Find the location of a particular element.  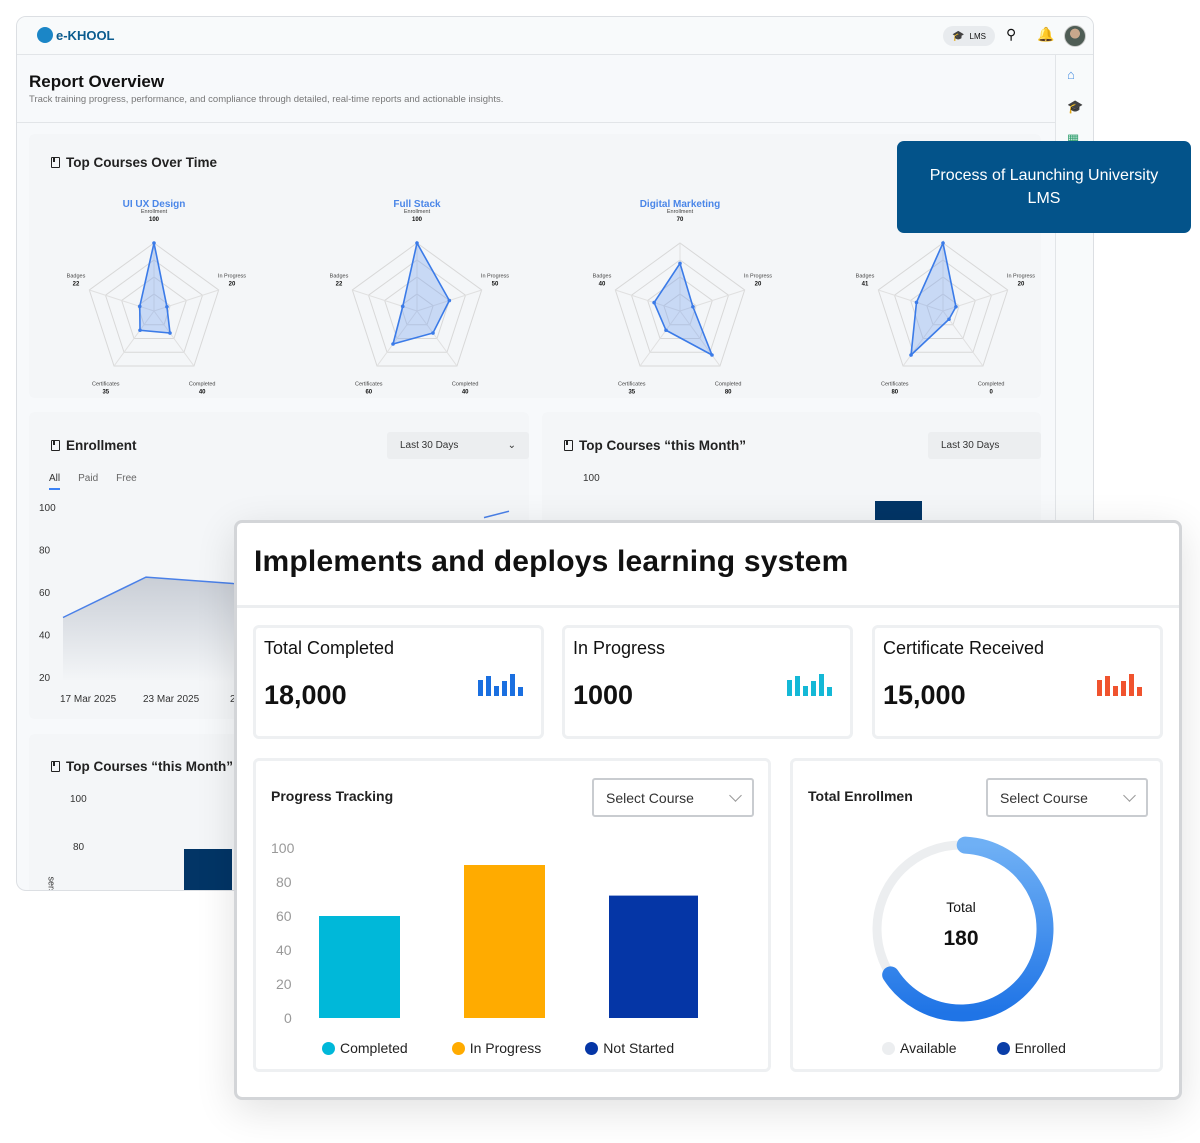

value-label: 70 is located at coordinates (680, 220).